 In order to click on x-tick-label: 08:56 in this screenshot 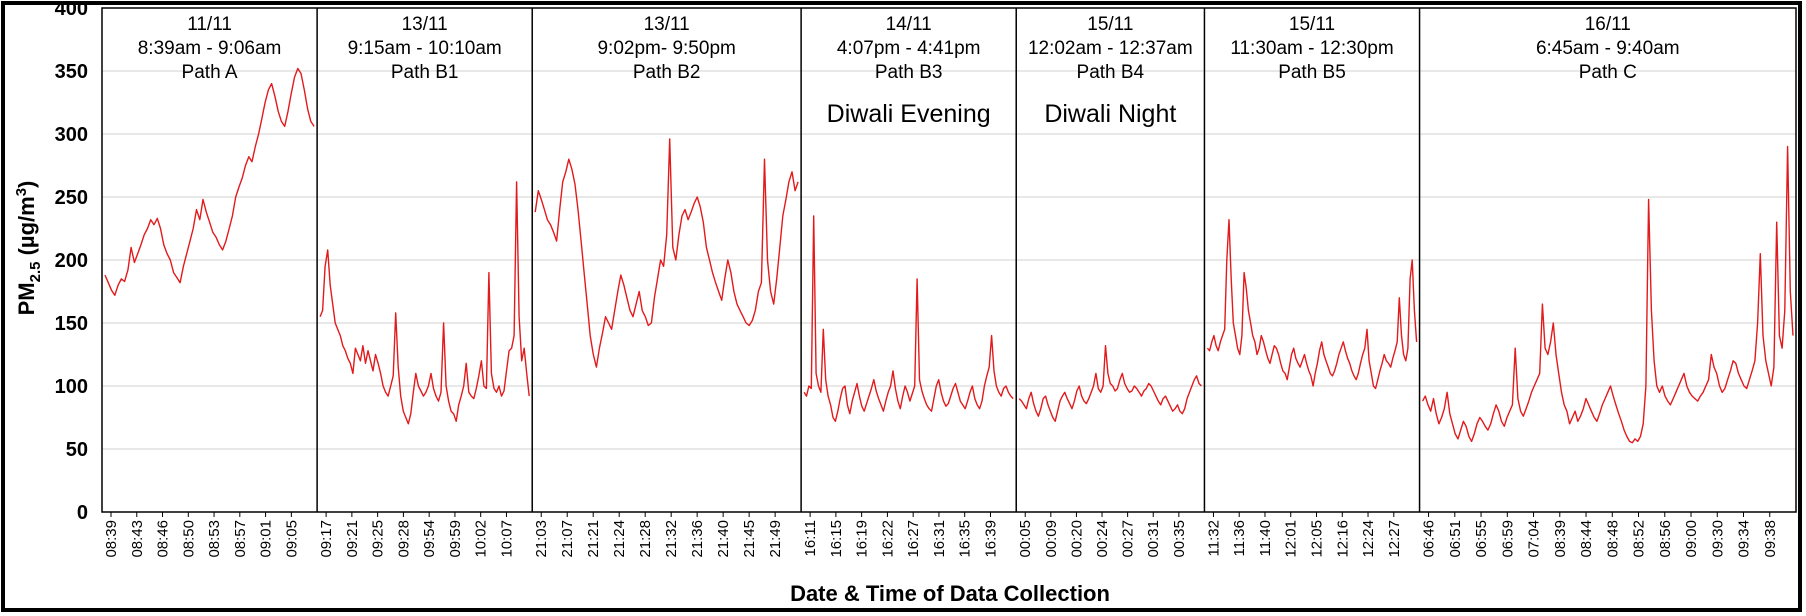, I will do `click(1665, 539)`.